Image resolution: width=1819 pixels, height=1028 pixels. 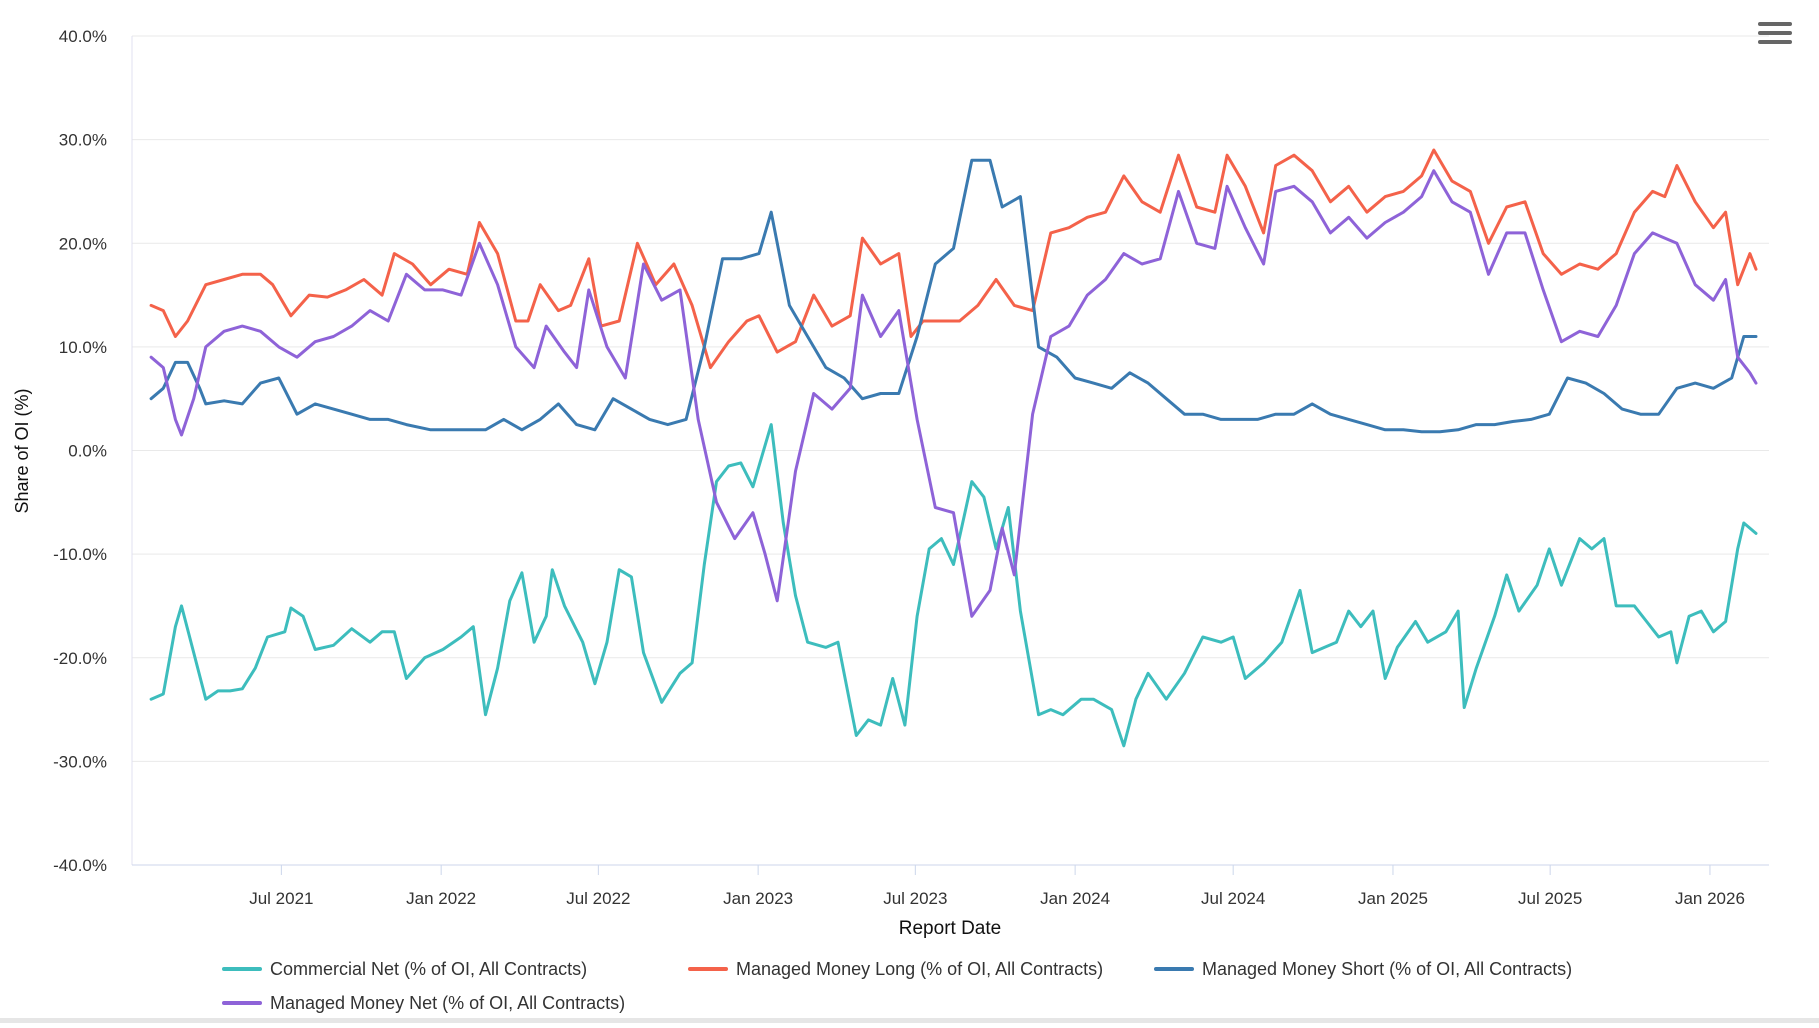 I want to click on x-tick-label: Jan 2022, so click(x=441, y=898).